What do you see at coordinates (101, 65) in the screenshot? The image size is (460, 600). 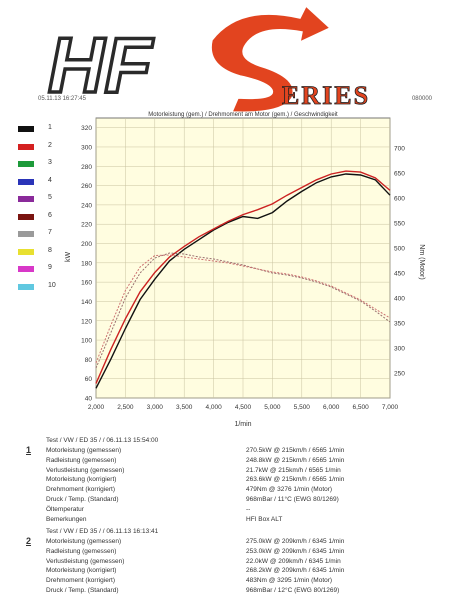 I see `logo-hf: HF` at bounding box center [101, 65].